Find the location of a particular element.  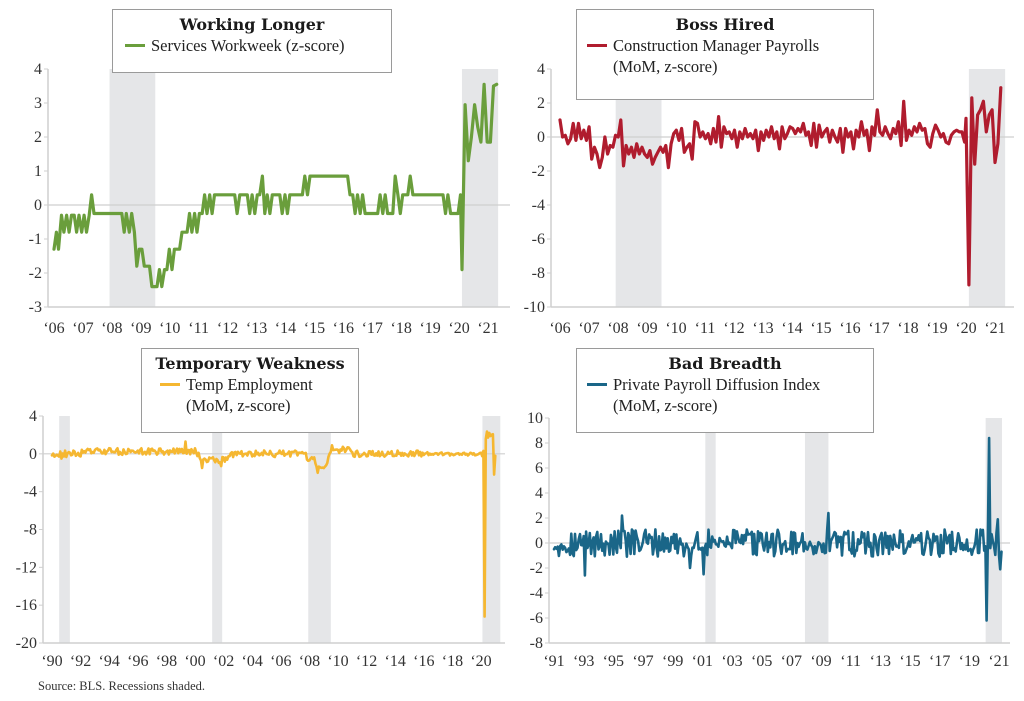

y-tick-label: 3 is located at coordinates (38, 103).